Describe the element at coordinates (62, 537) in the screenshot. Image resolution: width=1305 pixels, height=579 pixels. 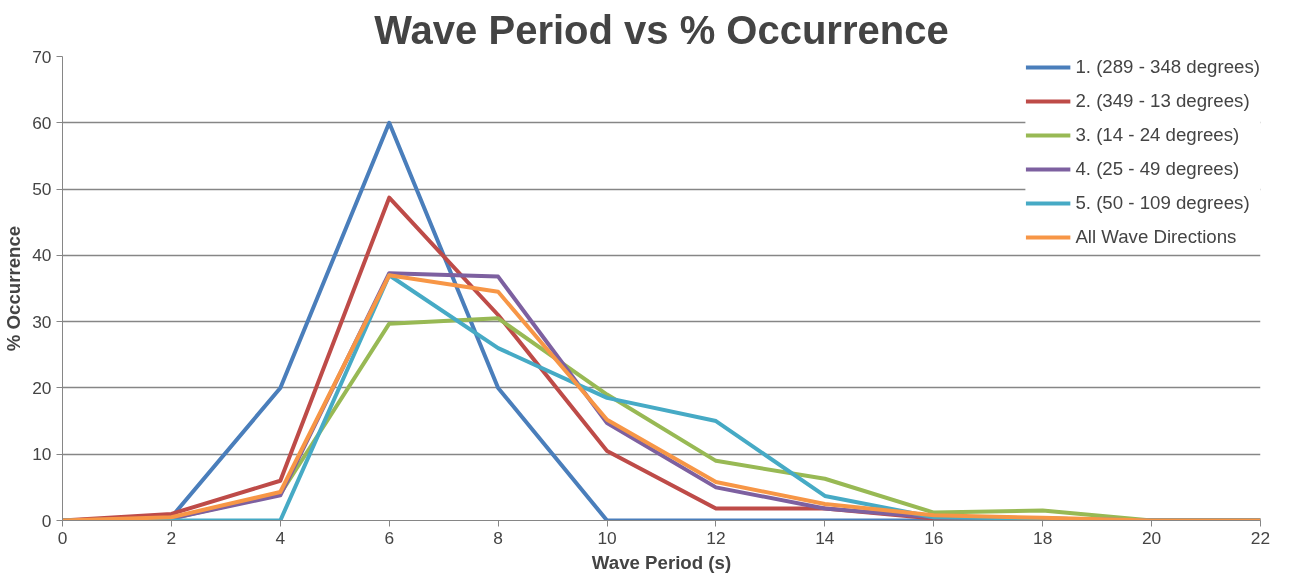
I see `x-tick-label: 0` at that location.